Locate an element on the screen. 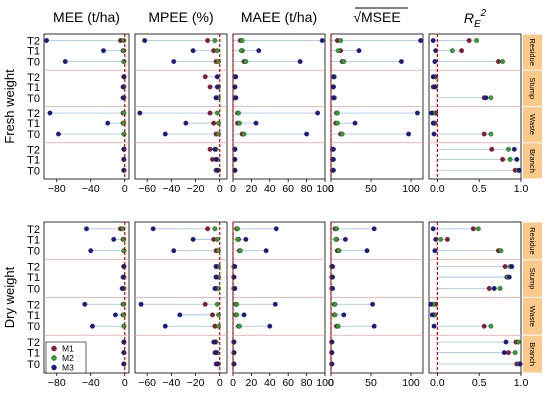  x-tick-label: 0.5 is located at coordinates (479, 189).